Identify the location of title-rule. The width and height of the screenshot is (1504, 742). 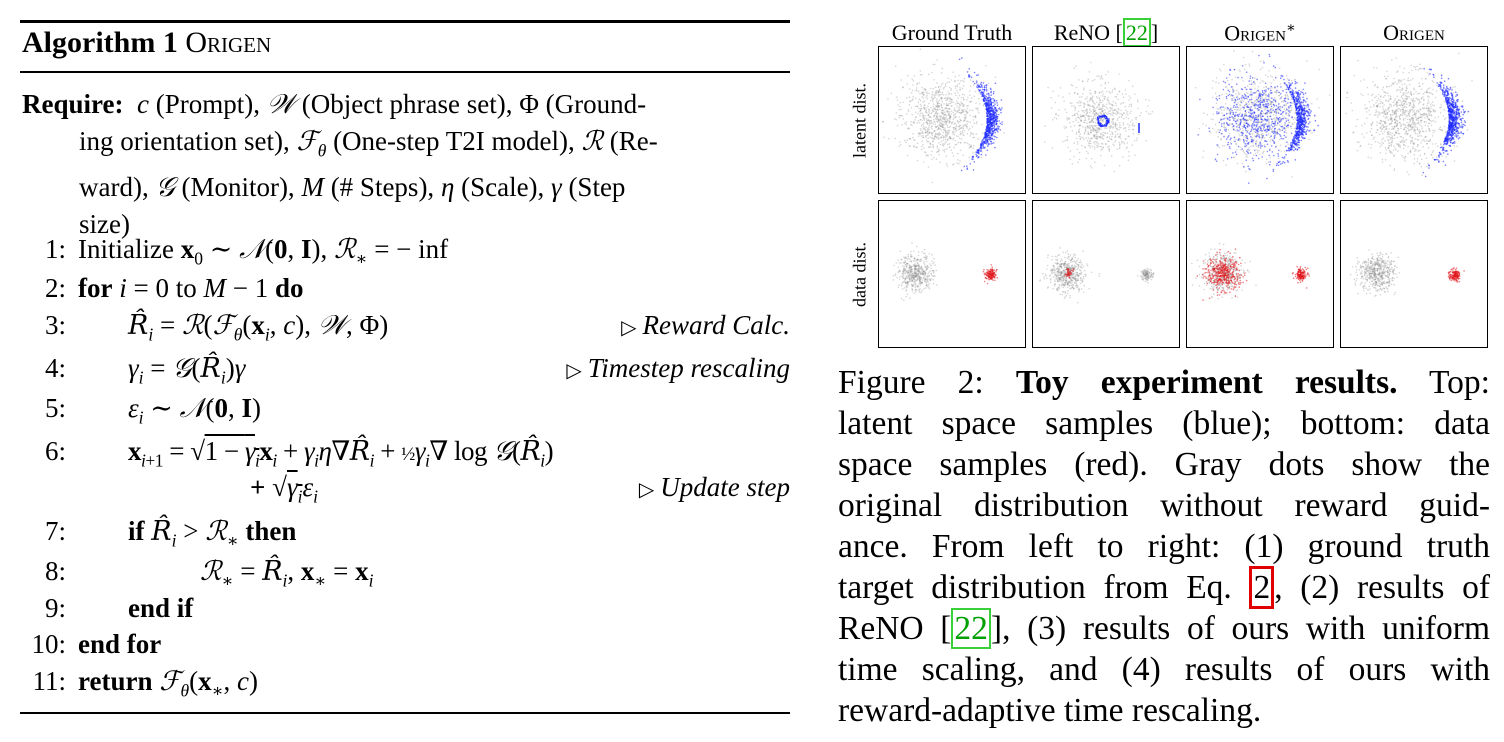
(405, 72).